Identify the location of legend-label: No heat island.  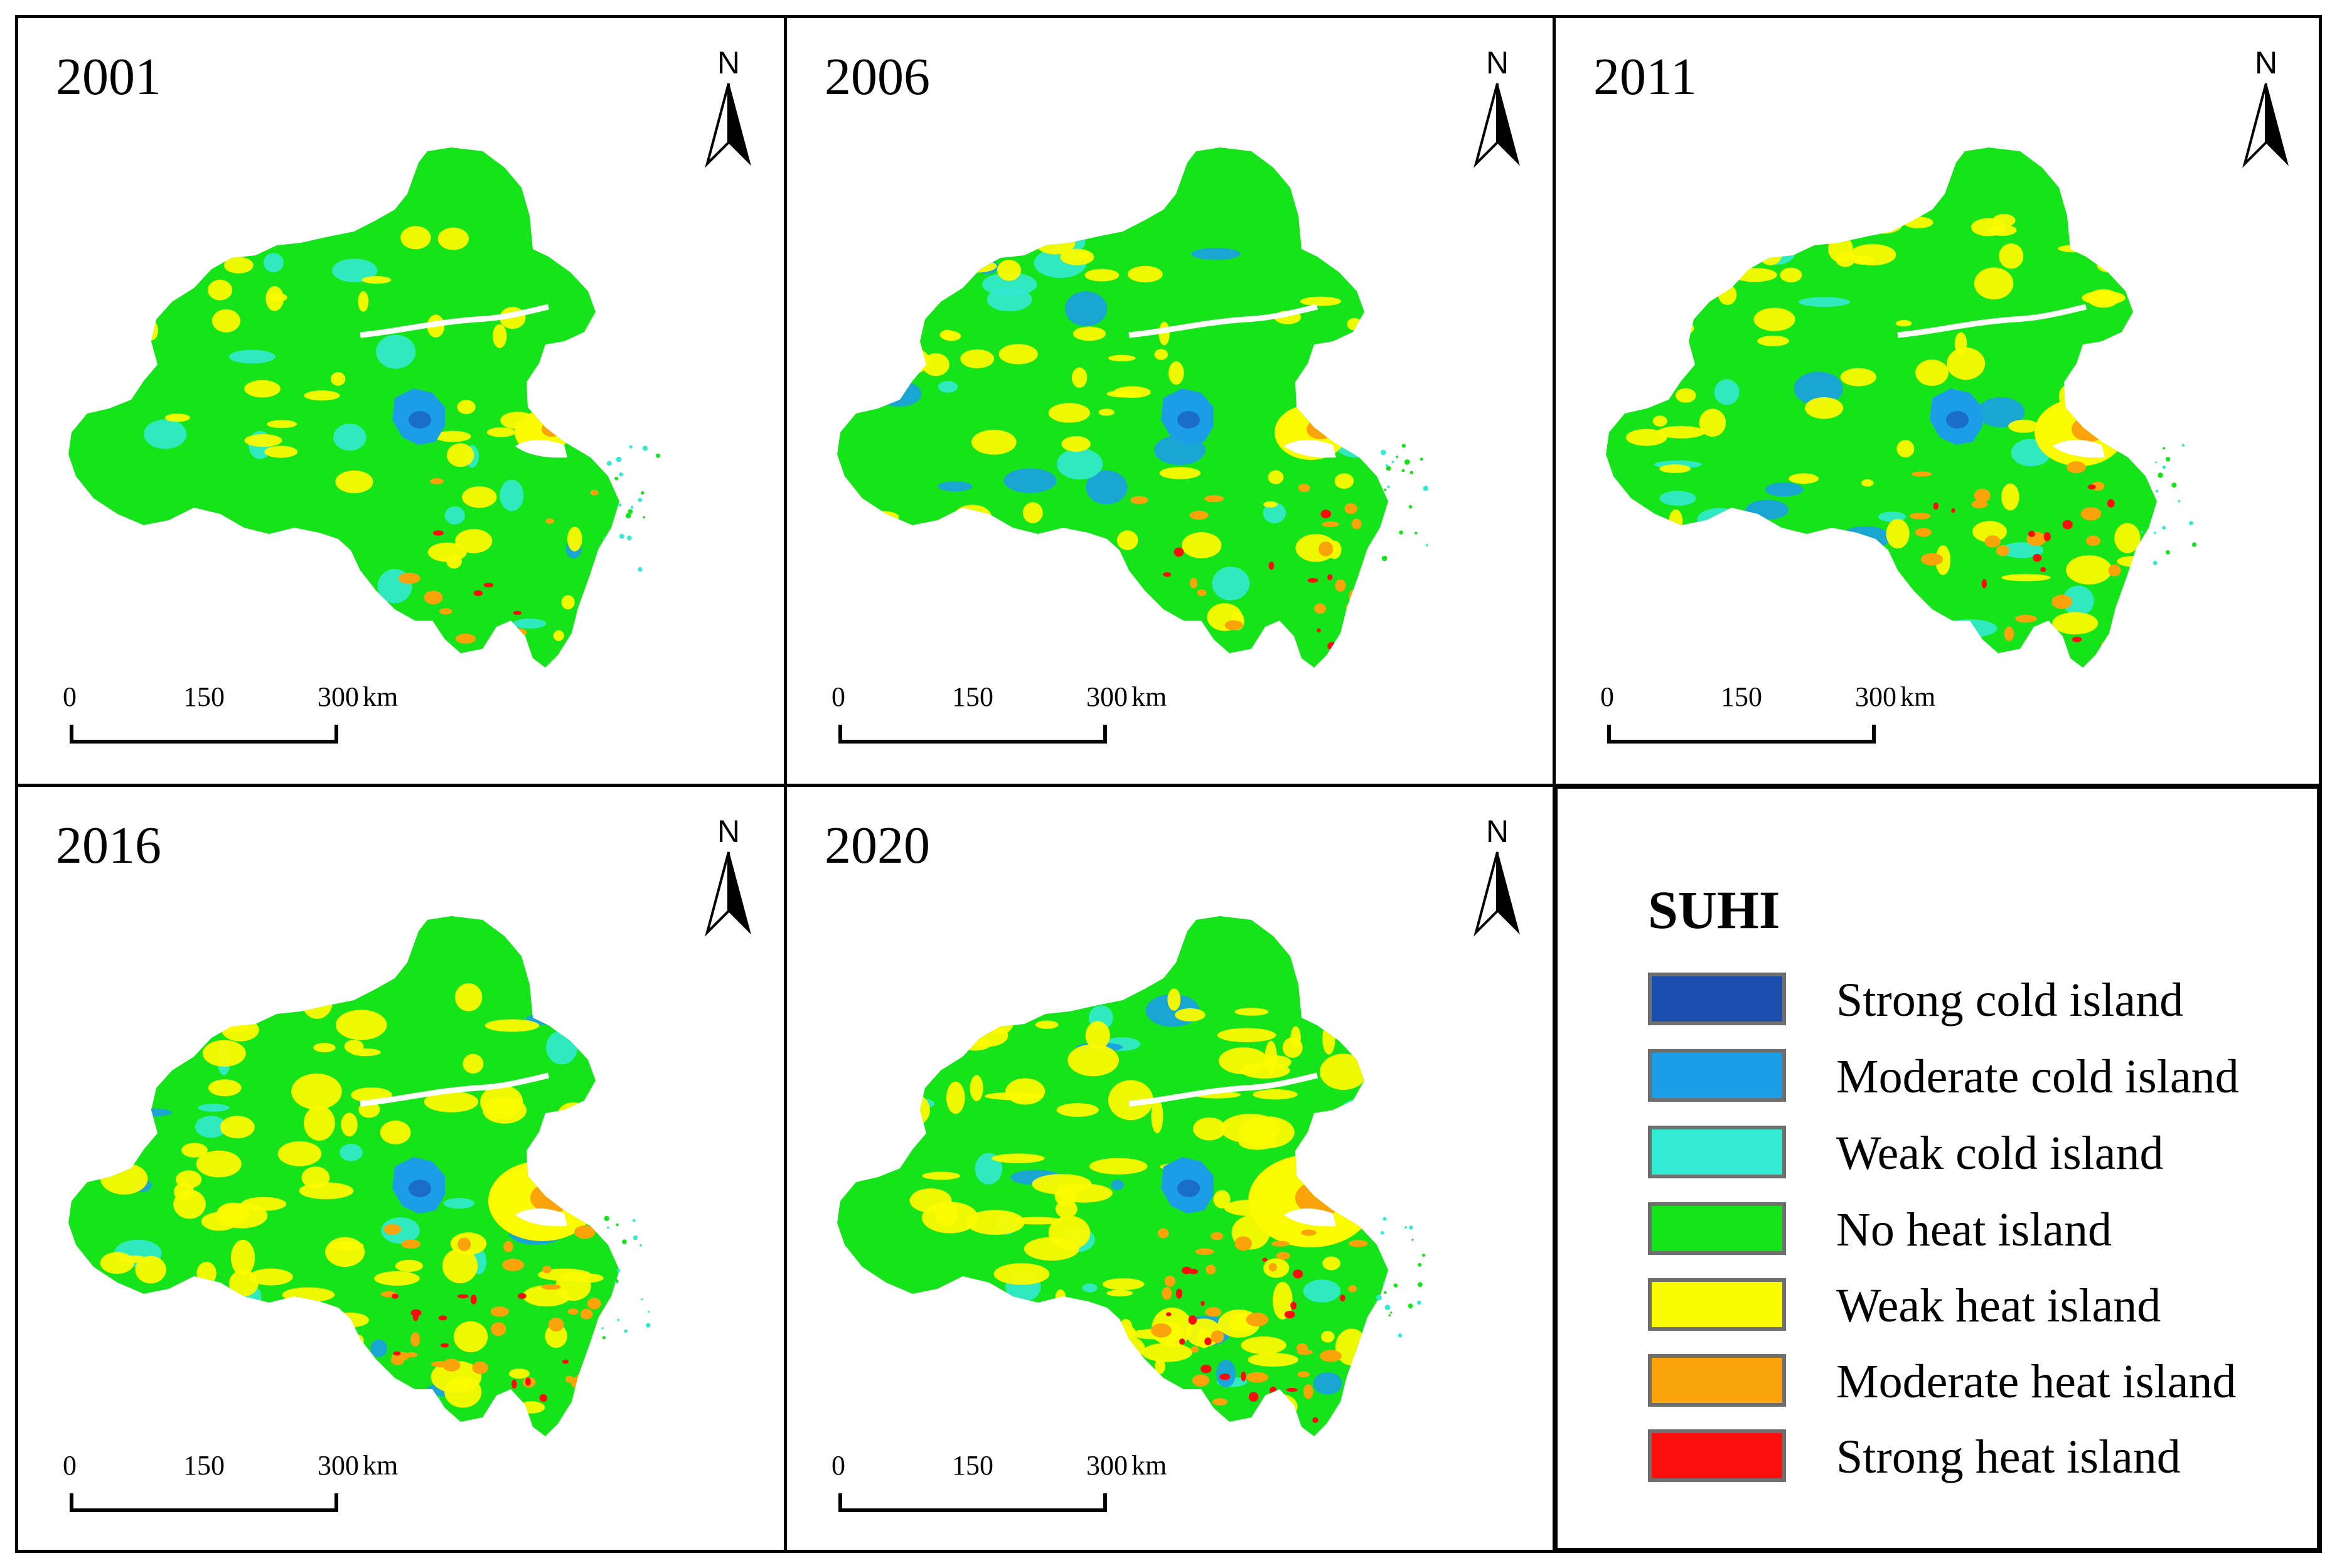
(1974, 1229).